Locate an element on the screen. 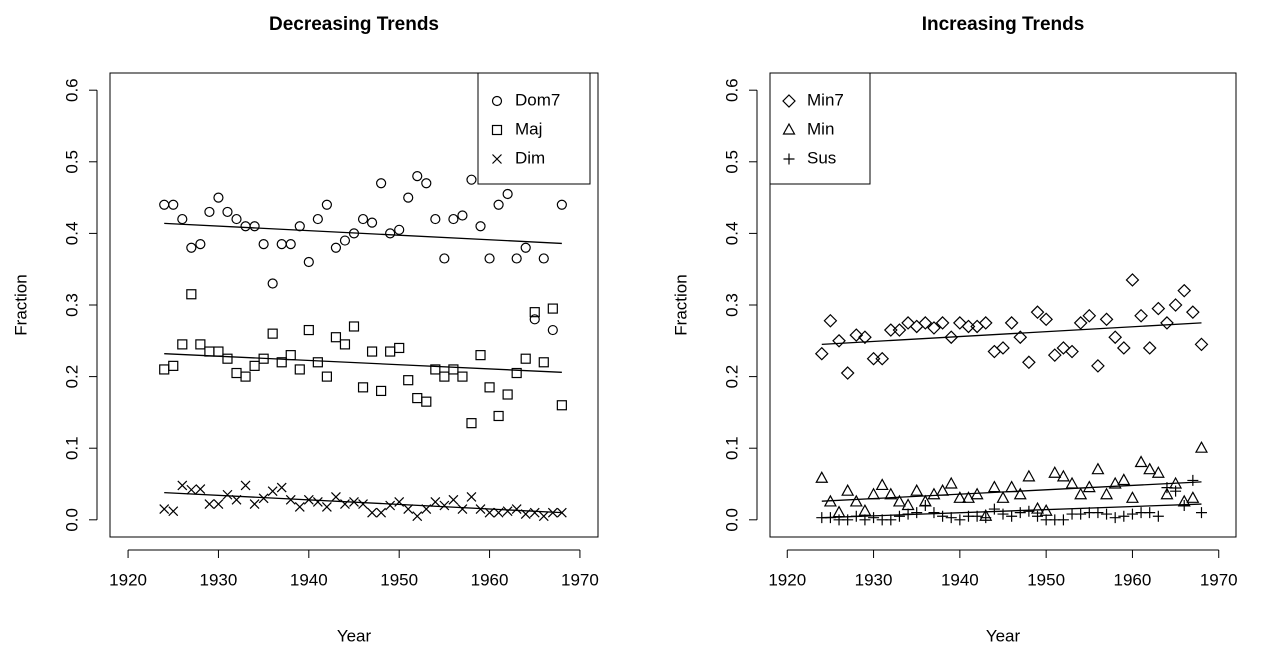  legend-label: Dim is located at coordinates (530, 157).